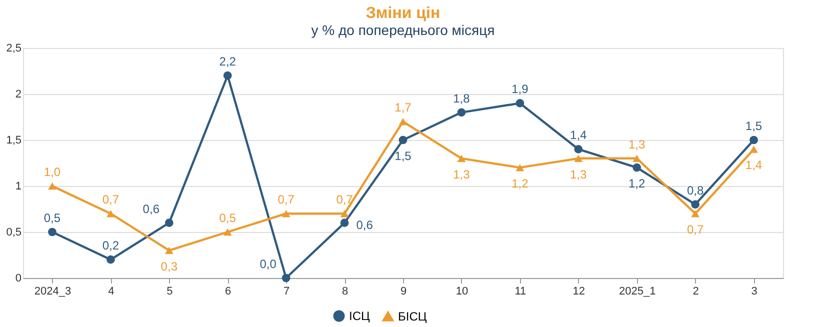  Describe the element at coordinates (520, 292) in the screenshot. I see `x-tick-label: 11` at that location.